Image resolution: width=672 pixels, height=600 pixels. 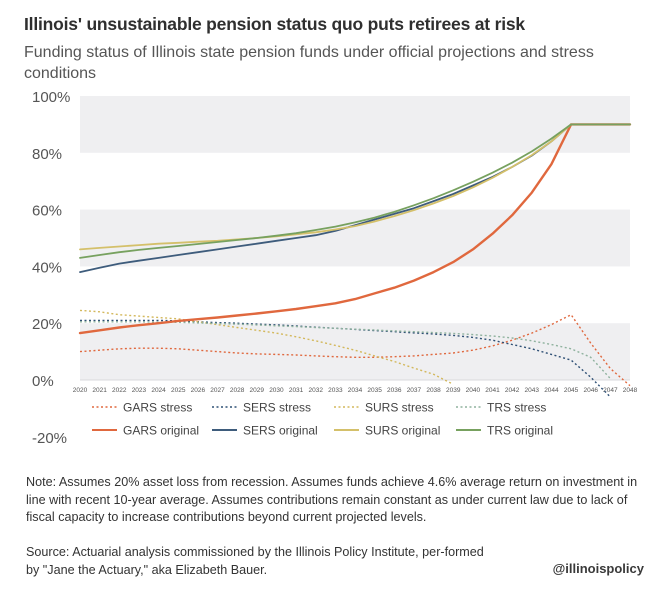 I want to click on brand-handle: @illinoispolicy, so click(x=598, y=568).